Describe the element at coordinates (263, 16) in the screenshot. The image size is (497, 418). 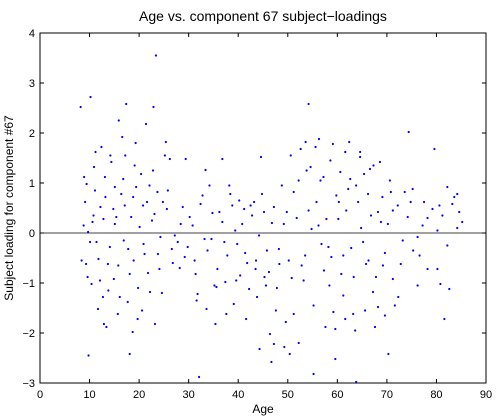
I see `chart-title: Age vs. component 67 subject−loadings` at that location.